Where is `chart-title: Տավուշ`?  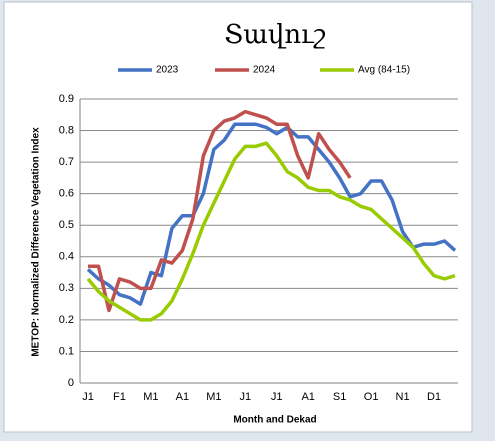
chart-title: Տավուշ is located at coordinates (275, 35).